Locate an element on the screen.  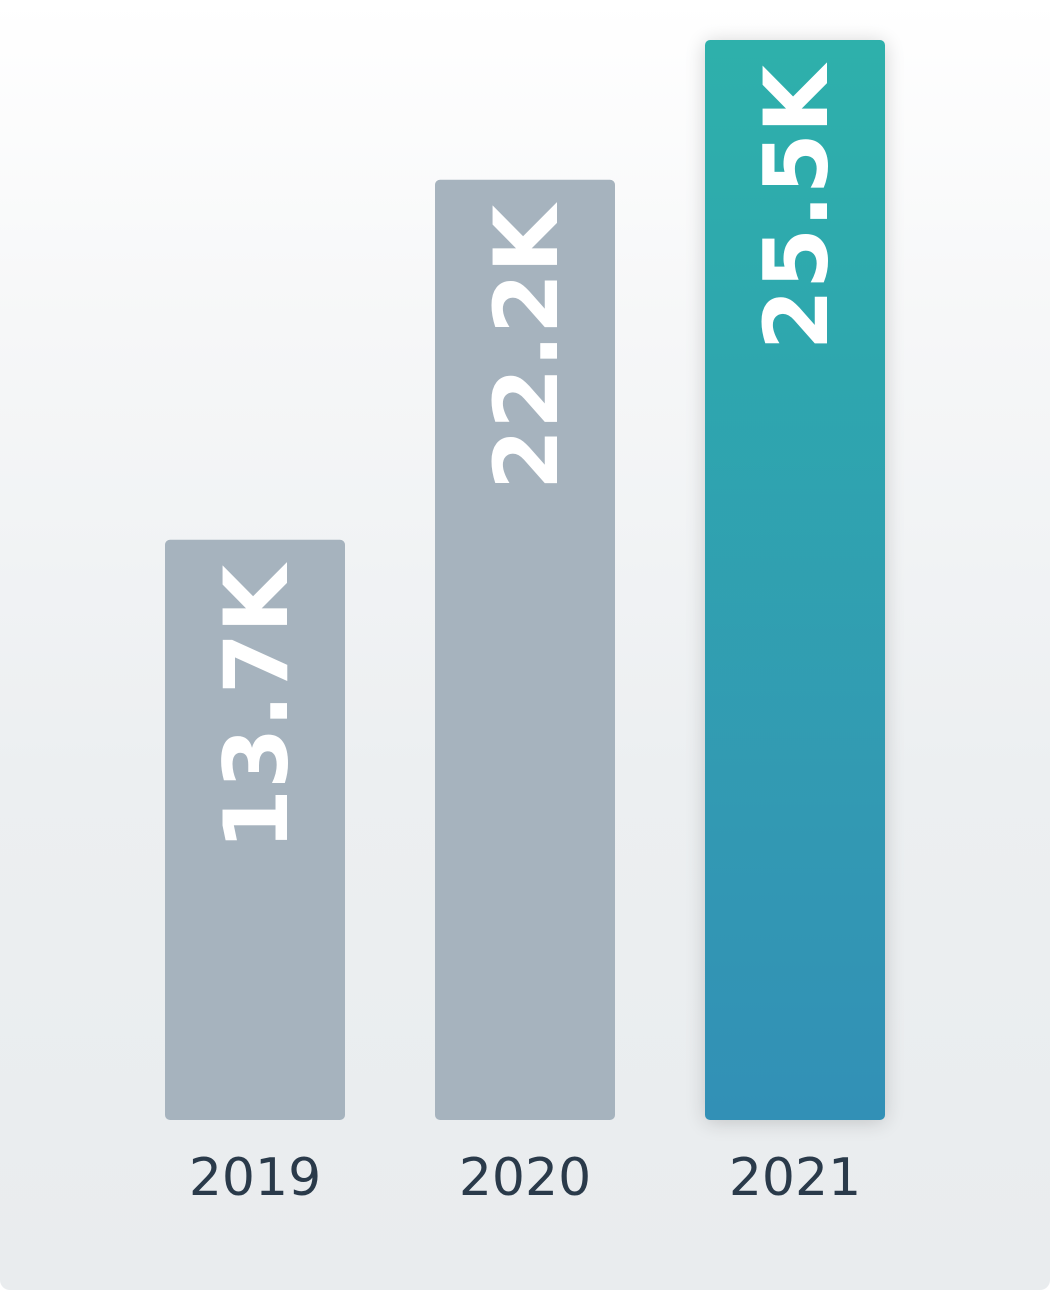
value-label-2020: 22.2K is located at coordinates (526, 346).